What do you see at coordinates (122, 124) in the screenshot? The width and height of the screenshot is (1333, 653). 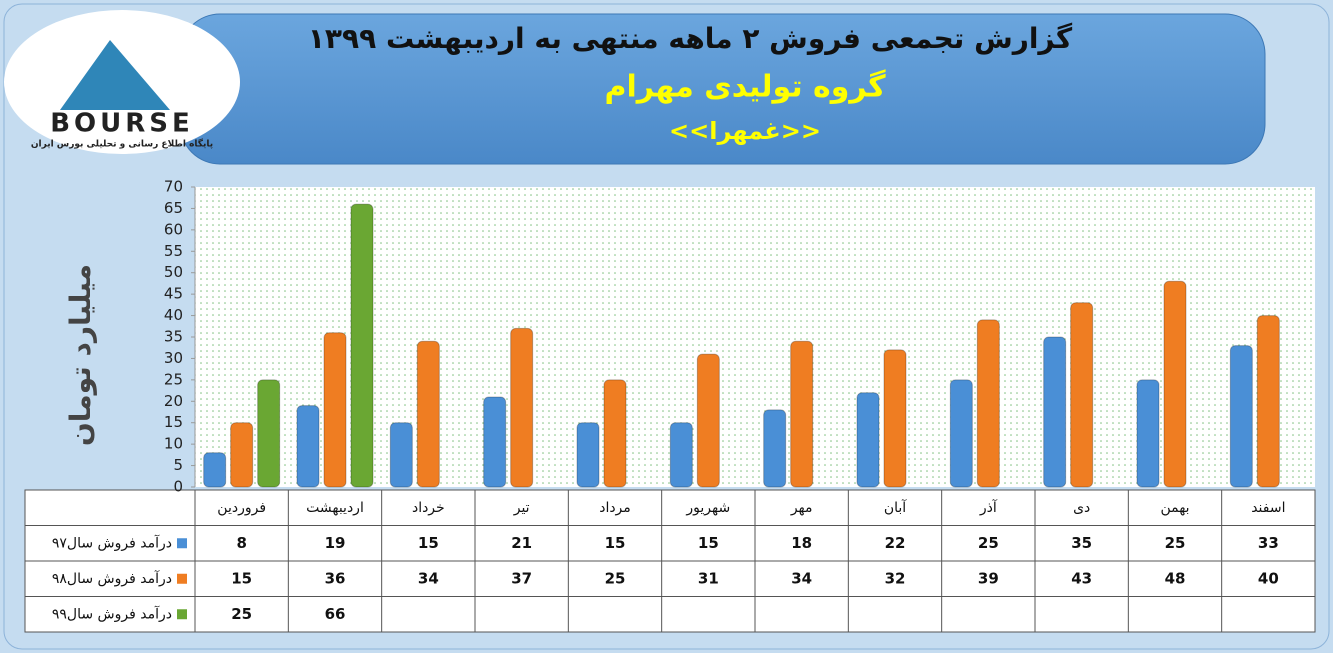 I see `logo-text: BOURSE` at bounding box center [122, 124].